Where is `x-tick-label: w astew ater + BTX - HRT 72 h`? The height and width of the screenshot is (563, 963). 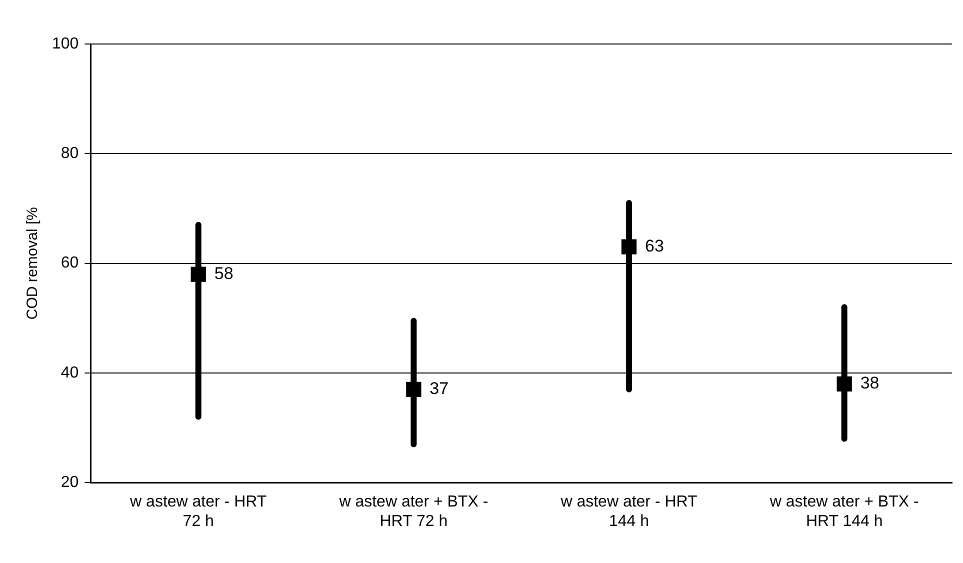
x-tick-label: w astew ater + BTX - HRT 72 h is located at coordinates (413, 512).